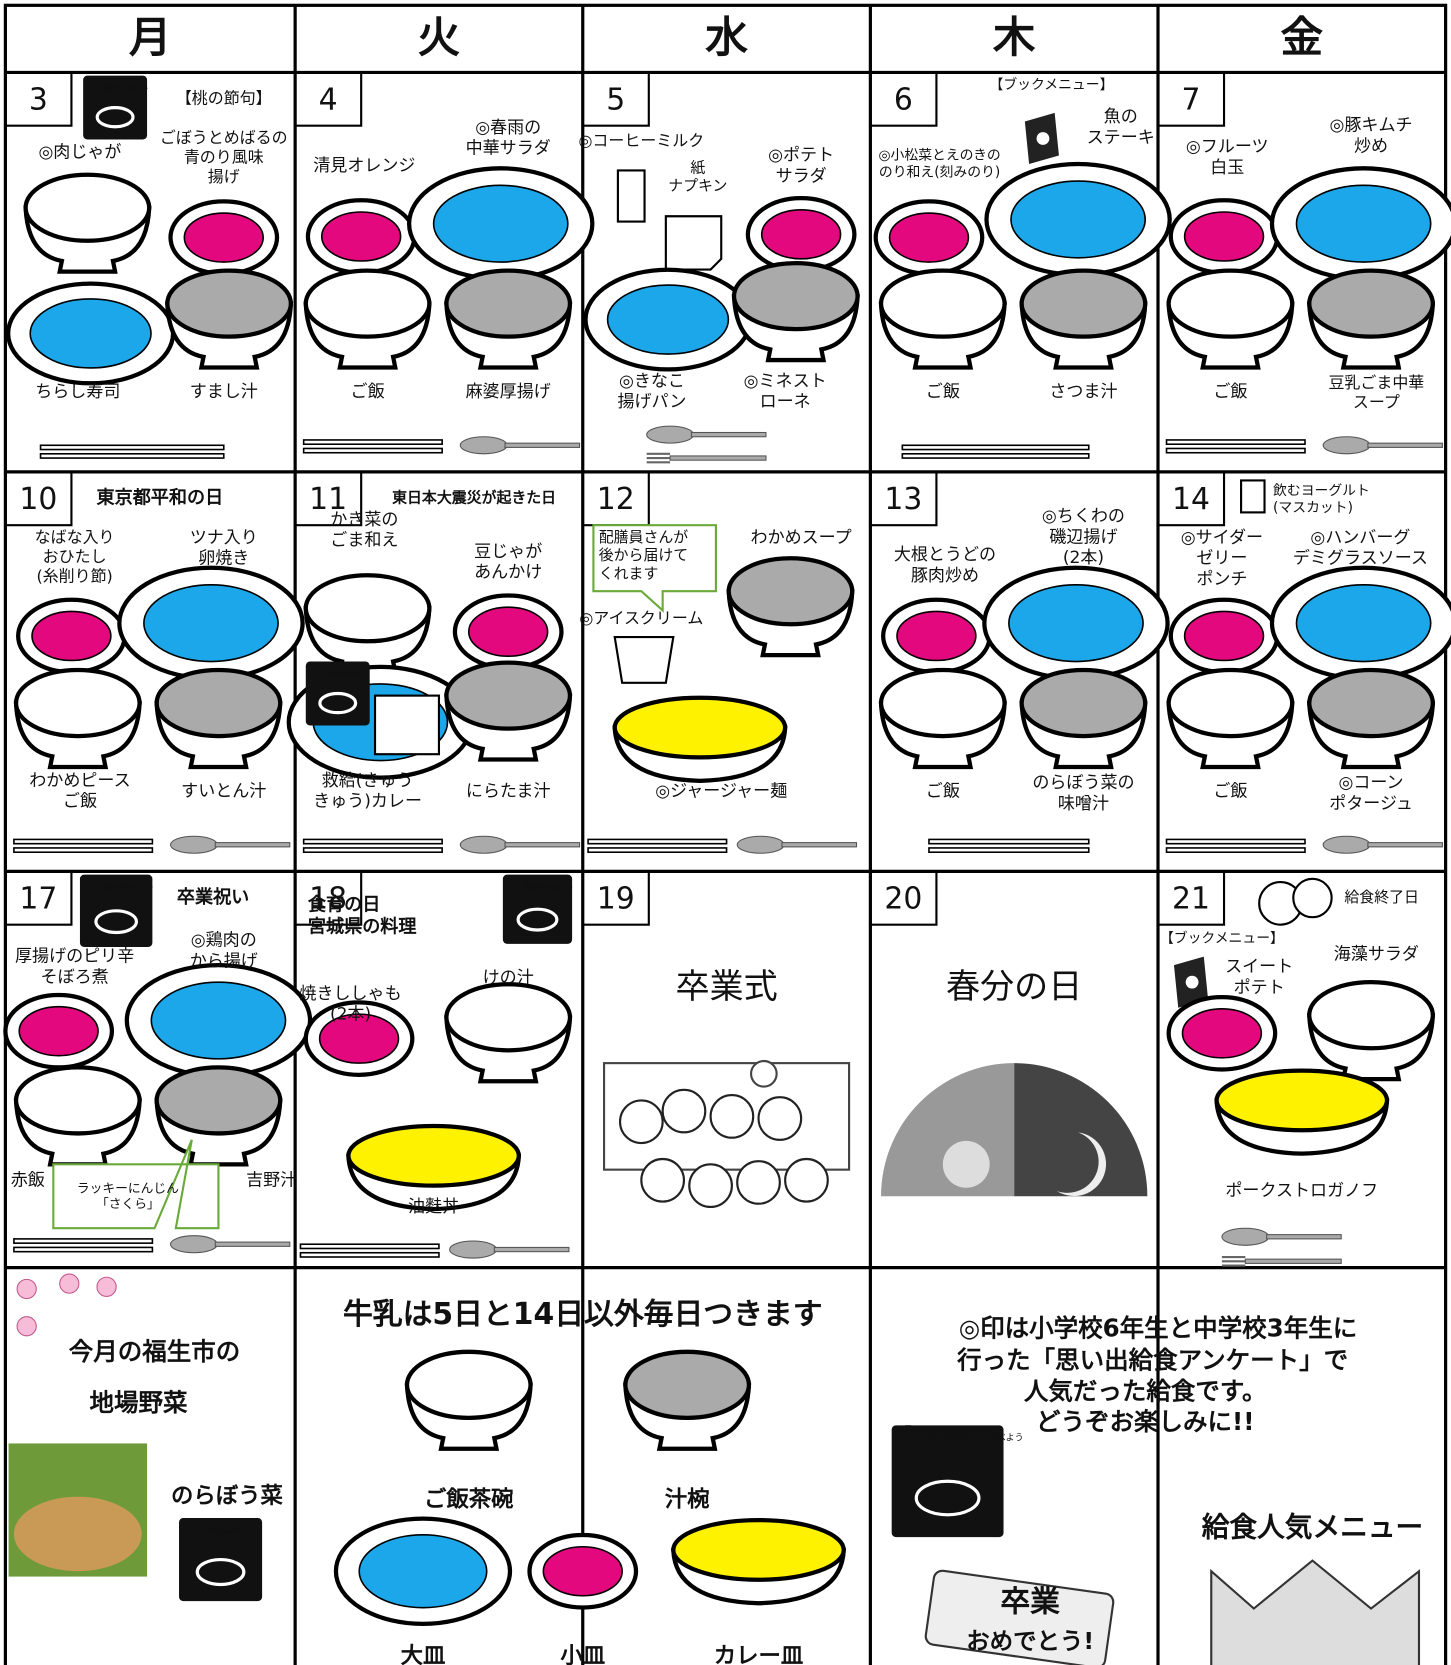 Image resolution: width=1451 pixels, height=1665 pixels. Describe the element at coordinates (364, 520) in the screenshot. I see `menu-item: かき菜の` at that location.